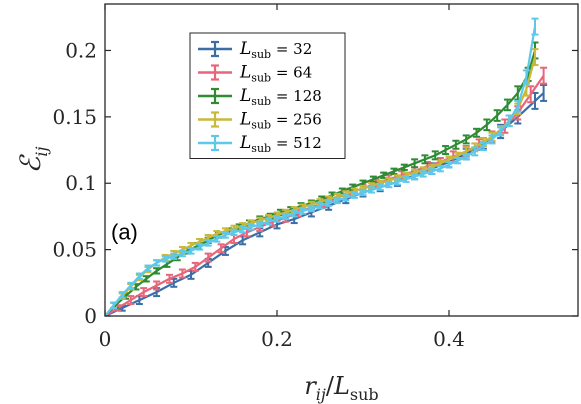 This screenshot has height=404, width=581. Describe the element at coordinates (280, 97) in the screenshot. I see `legend-label: Lsub = 128` at that location.